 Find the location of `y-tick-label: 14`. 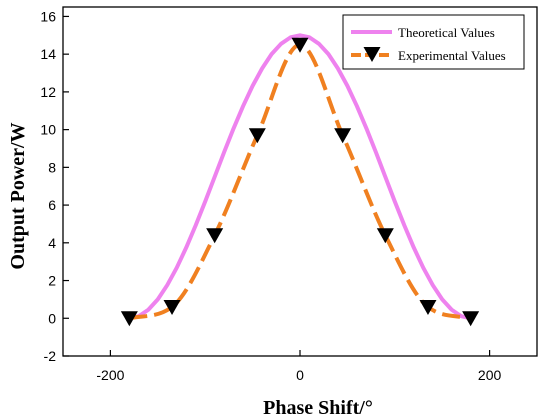

y-tick-label: 14 is located at coordinates (48, 54).